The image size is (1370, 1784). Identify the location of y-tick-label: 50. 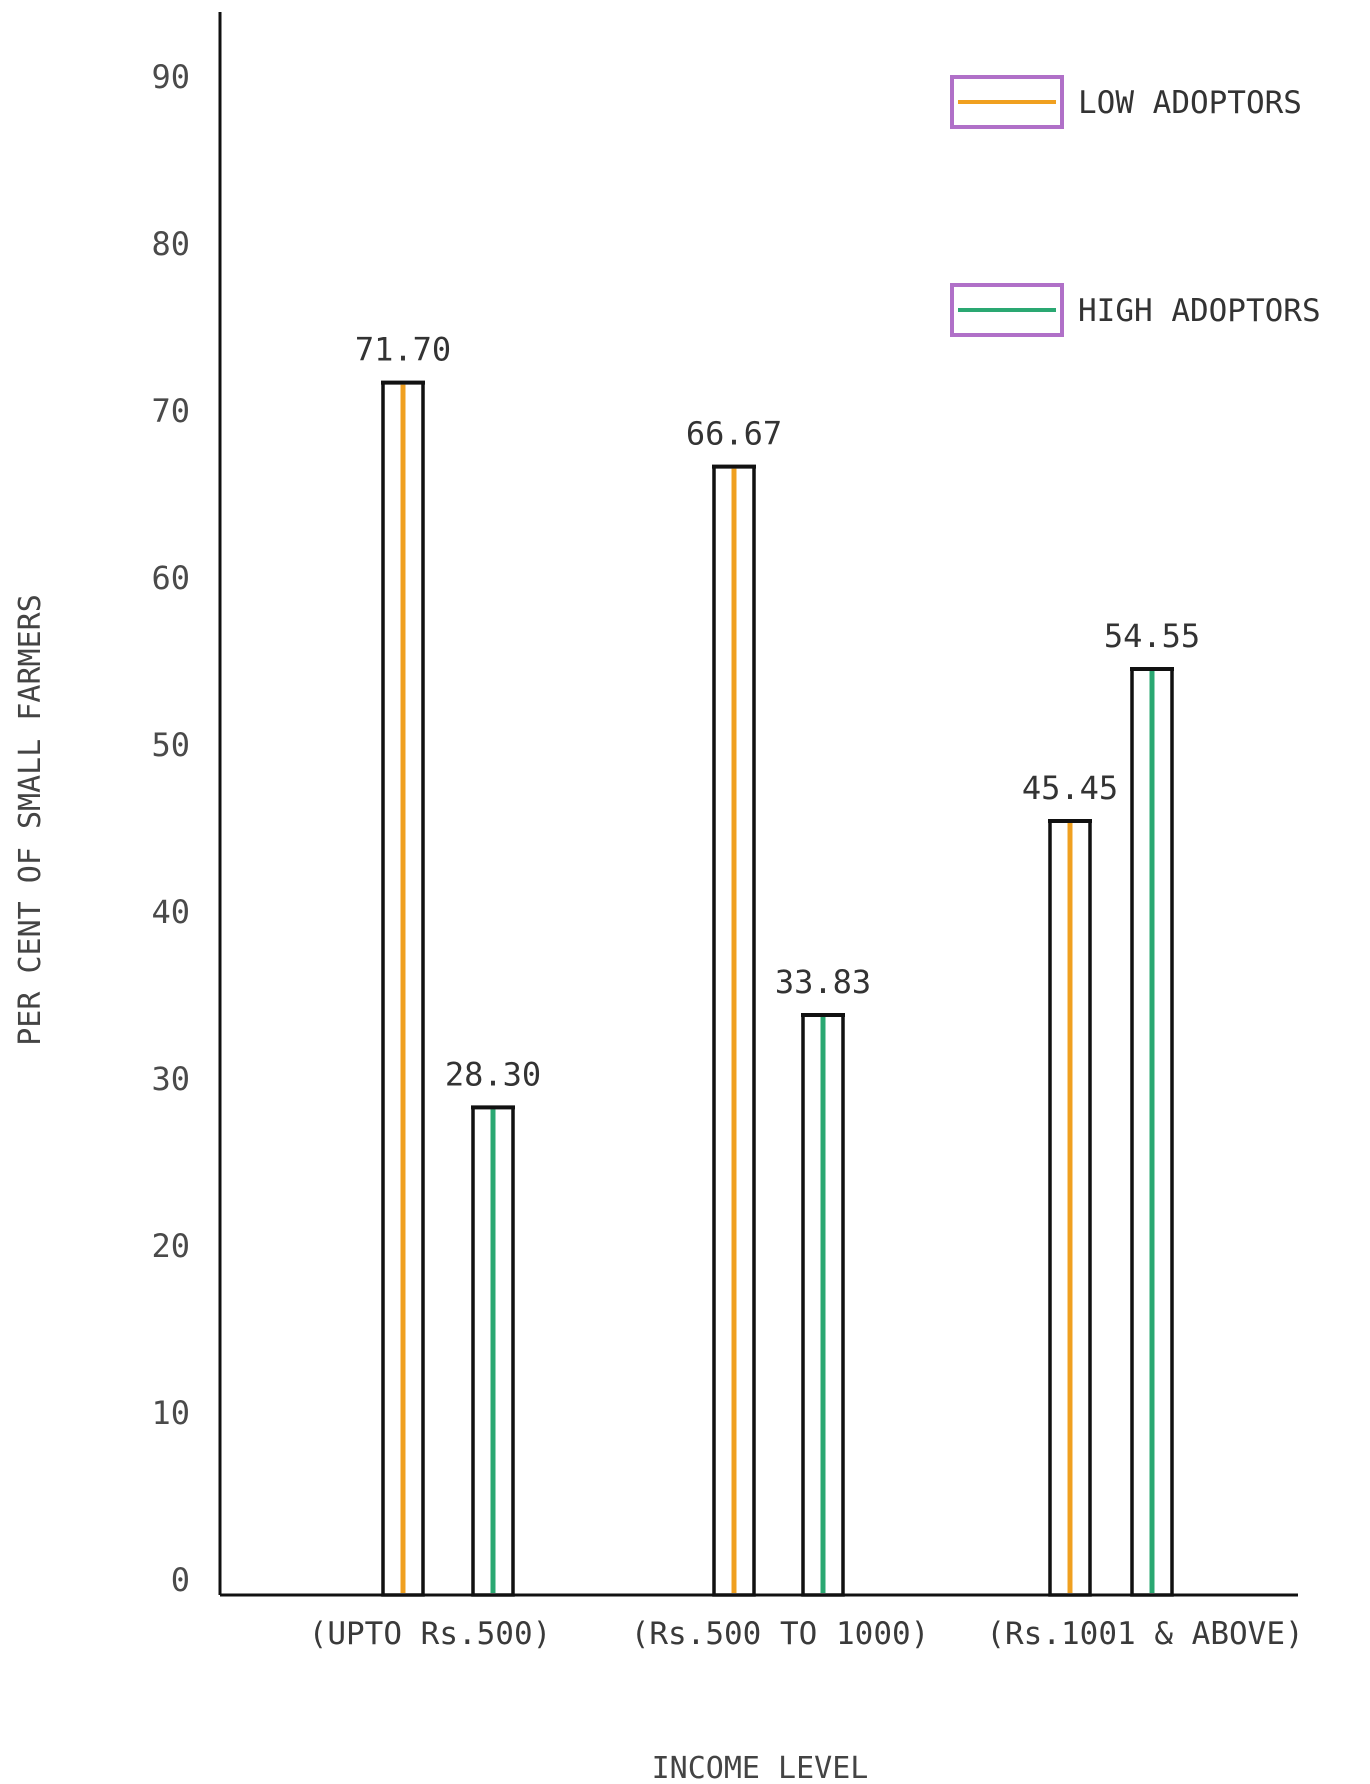
(170, 745).